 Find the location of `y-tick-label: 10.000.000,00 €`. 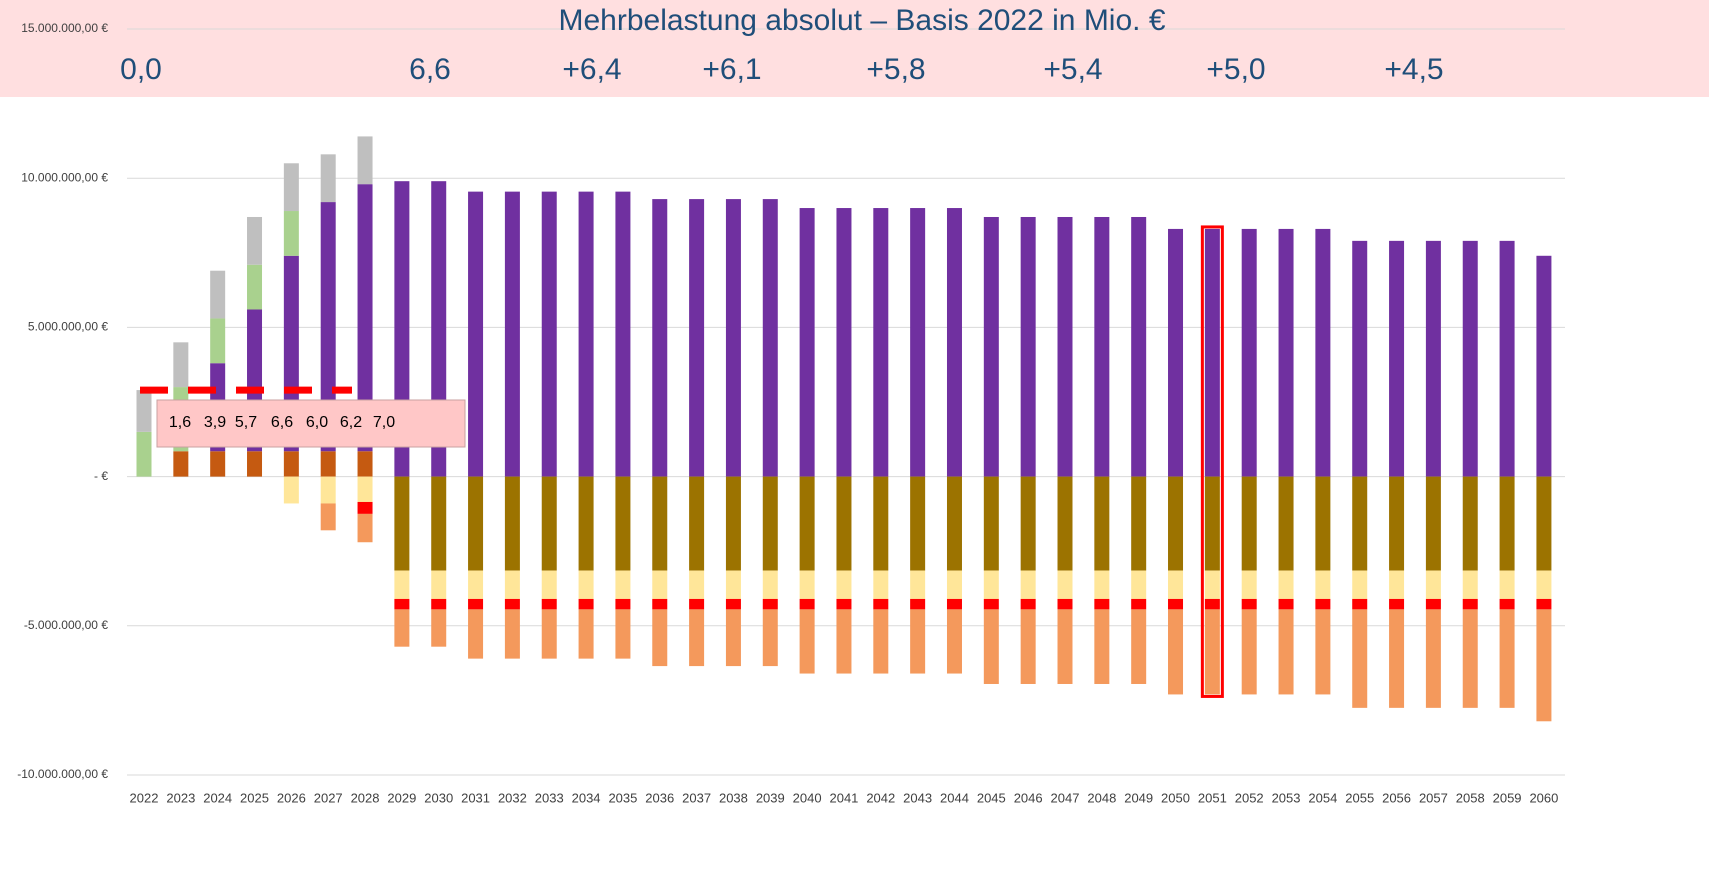

y-tick-label: 10.000.000,00 € is located at coordinates (64, 177).